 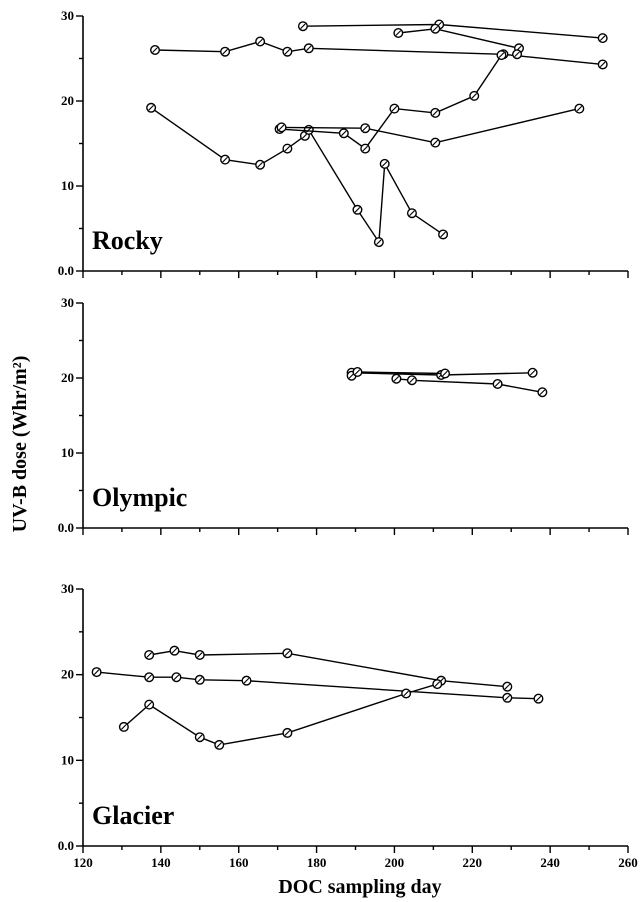 I want to click on y-axis-title: UV-B dose (Whr/m²), so click(x=20, y=444).